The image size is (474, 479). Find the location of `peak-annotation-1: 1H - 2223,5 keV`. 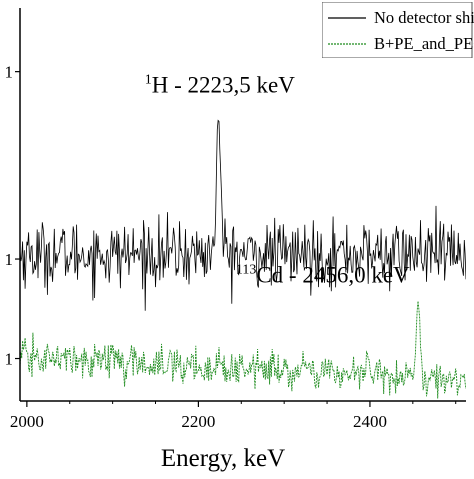

peak-annotation-1: 1H - 2223,5 keV is located at coordinates (220, 85).